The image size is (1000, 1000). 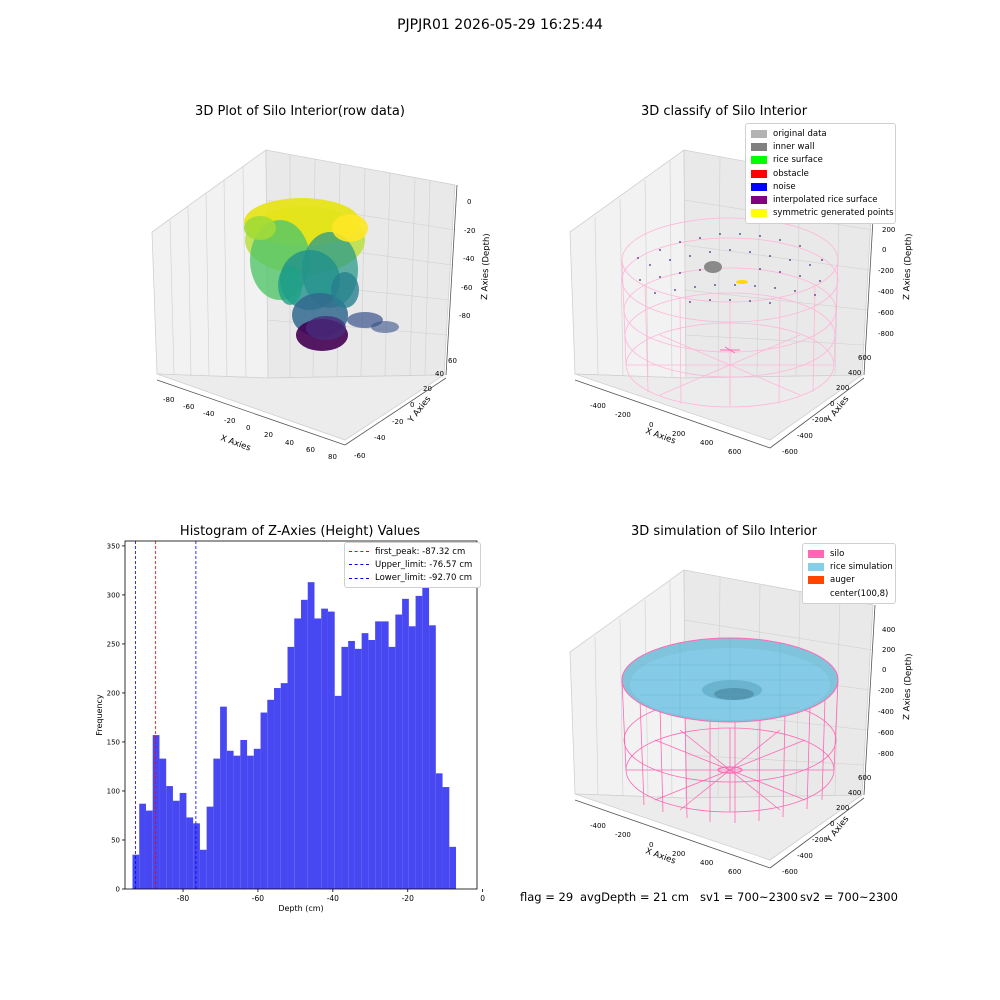 What do you see at coordinates (359, 565) in the screenshot?
I see `legend-line` at bounding box center [359, 565].